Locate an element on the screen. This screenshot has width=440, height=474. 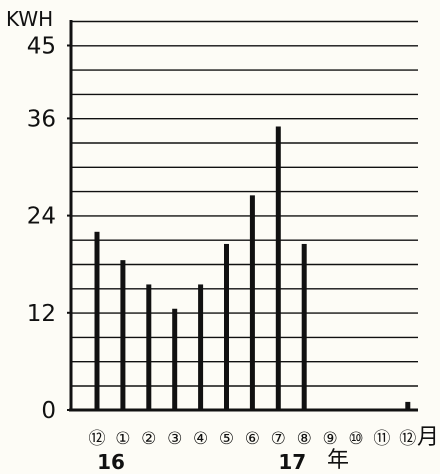
y-tick-label: 36 is located at coordinates (41, 119).